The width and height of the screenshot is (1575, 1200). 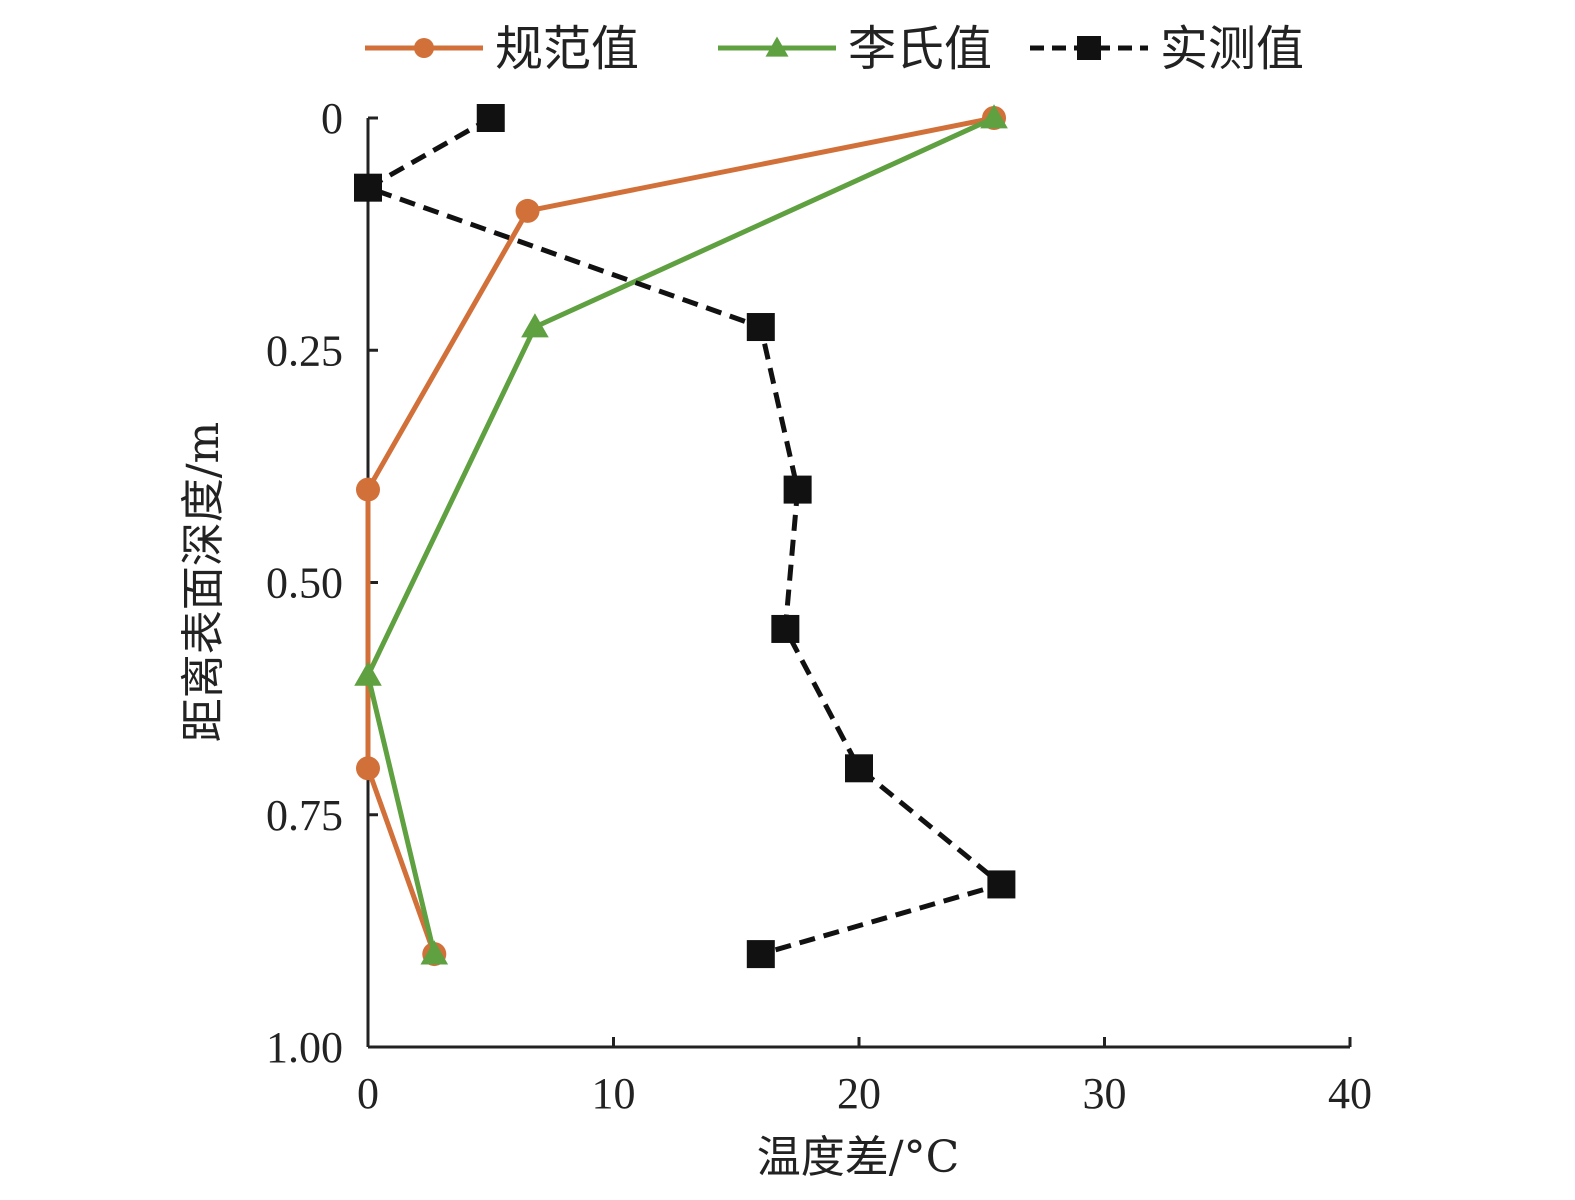 I want to click on legend: 规范值 李氏值 实测值, so click(x=834, y=49).